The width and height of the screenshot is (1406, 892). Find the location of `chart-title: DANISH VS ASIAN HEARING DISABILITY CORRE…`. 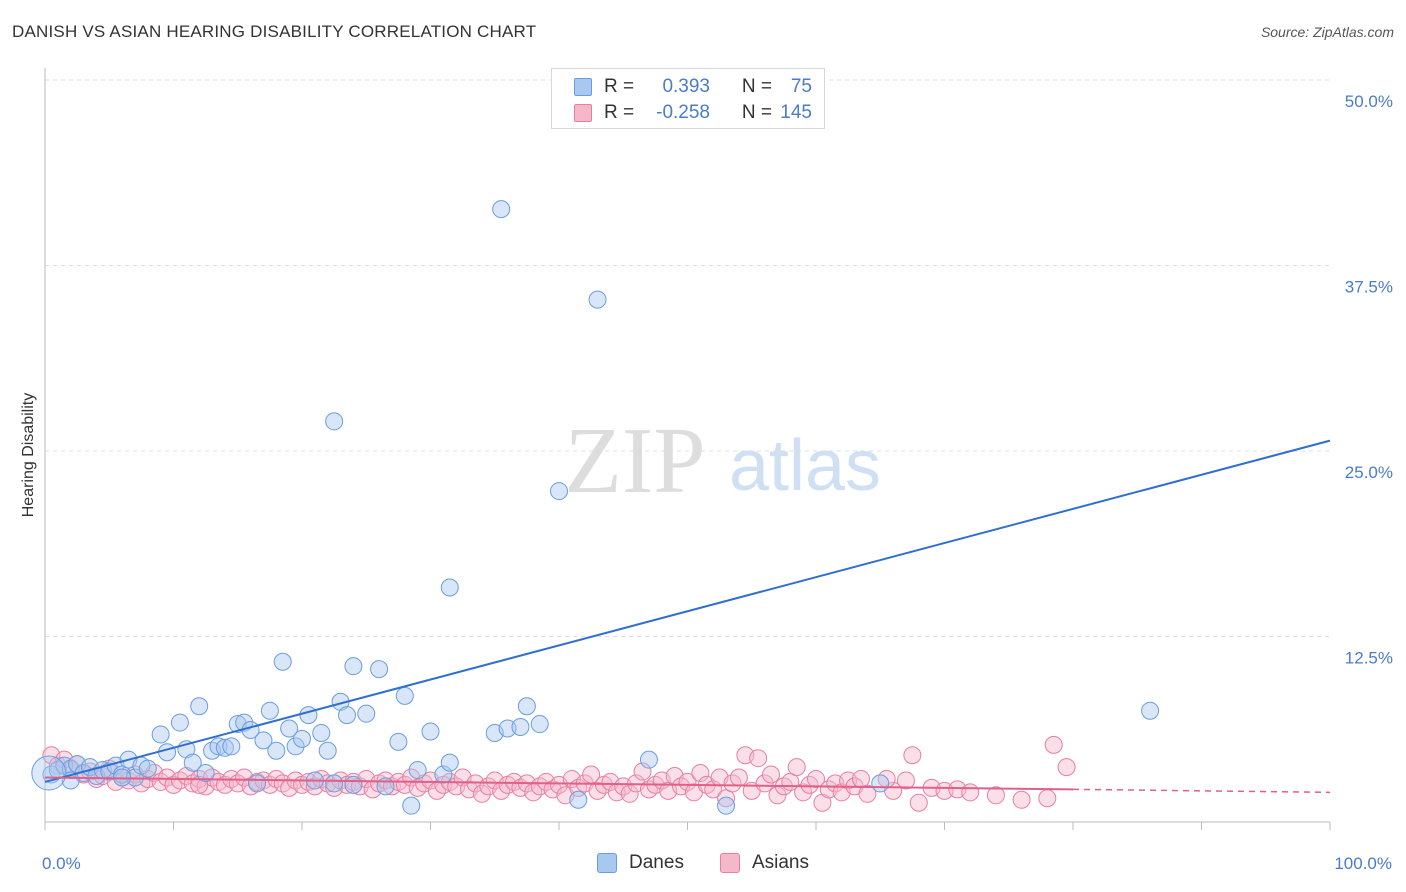

chart-title: DANISH VS ASIAN HEARING DISABILITY CORRE… is located at coordinates (274, 31).